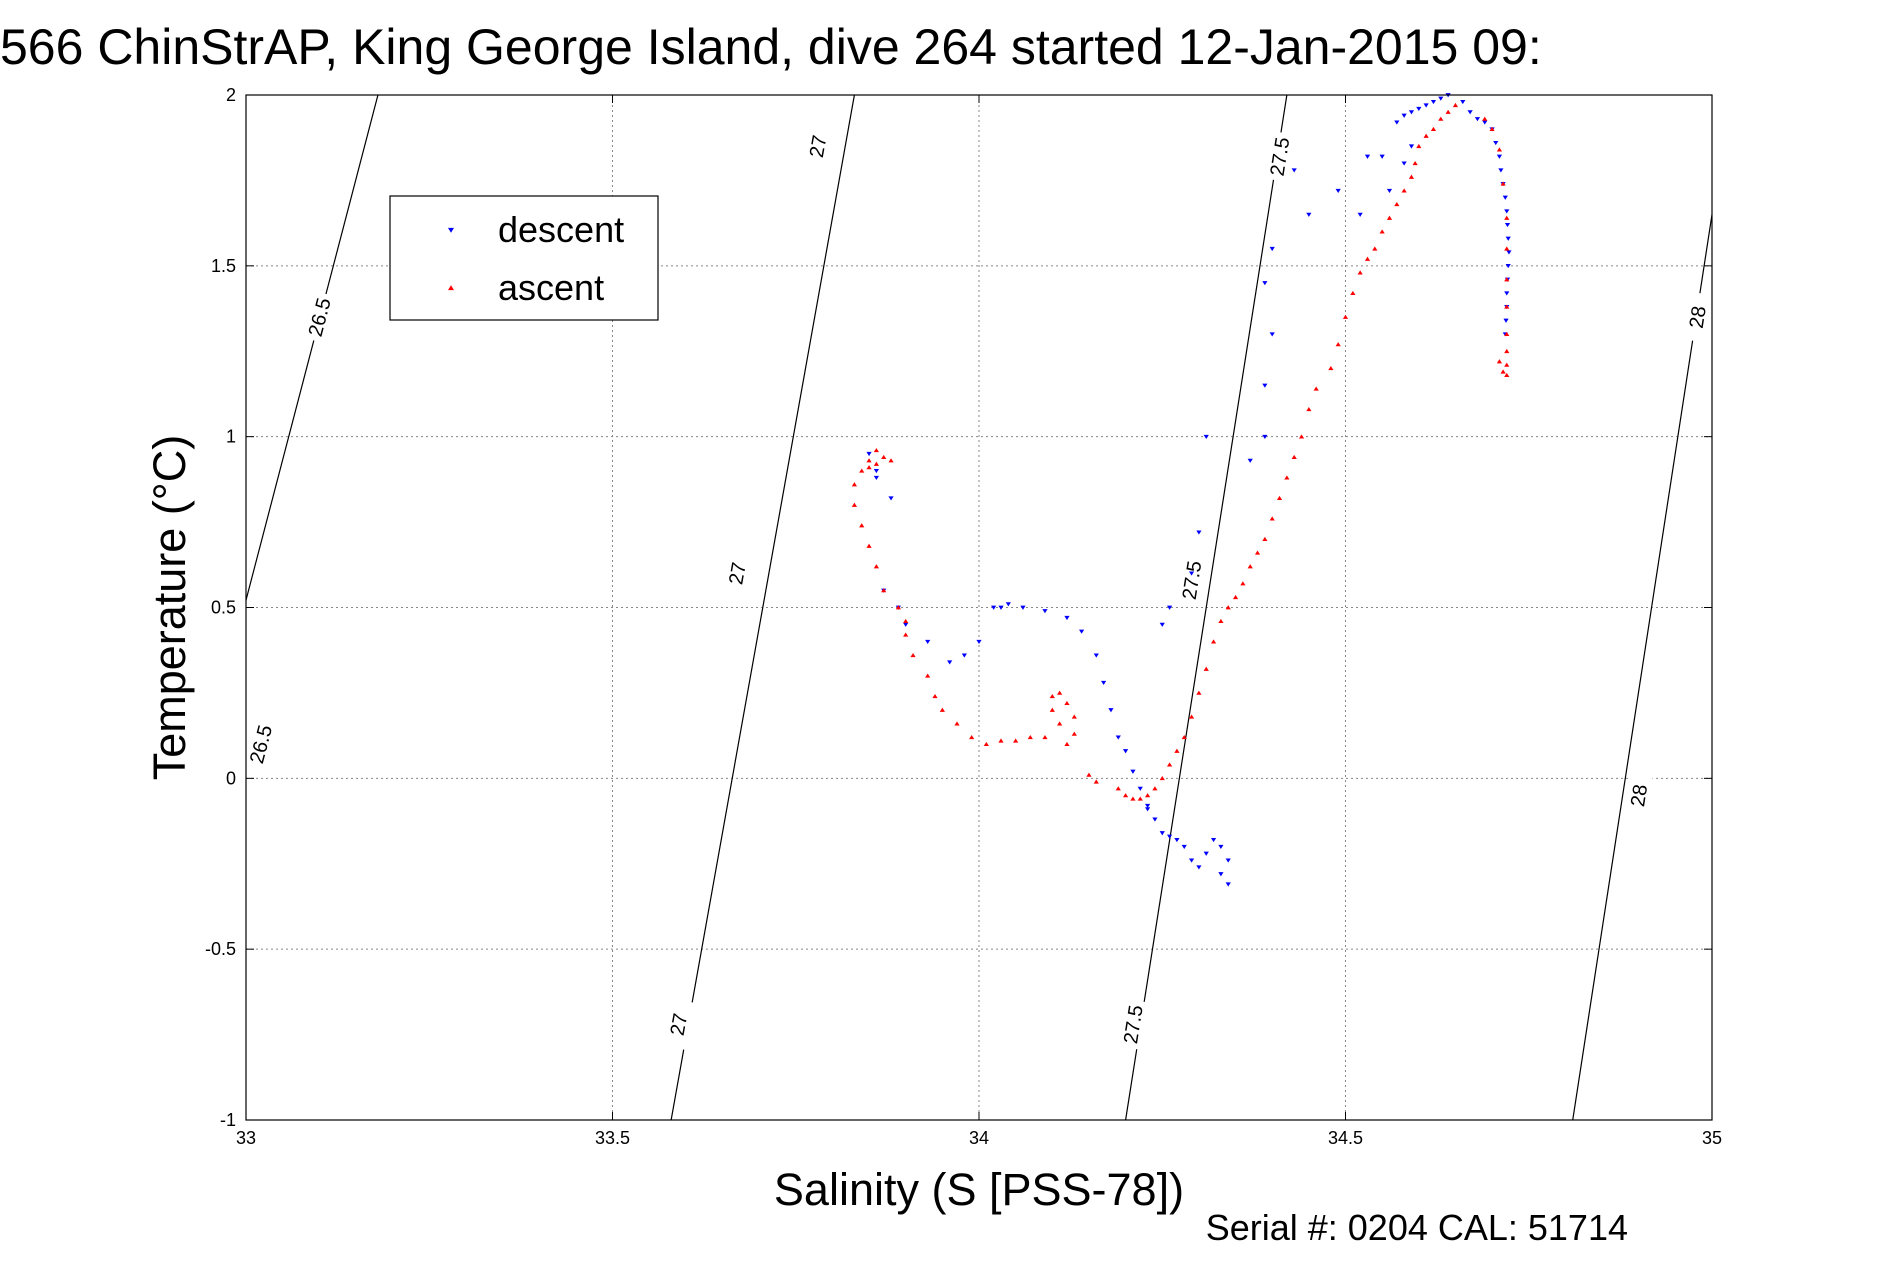  Describe the element at coordinates (1712, 1138) in the screenshot. I see `x-tick-label: 35` at that location.